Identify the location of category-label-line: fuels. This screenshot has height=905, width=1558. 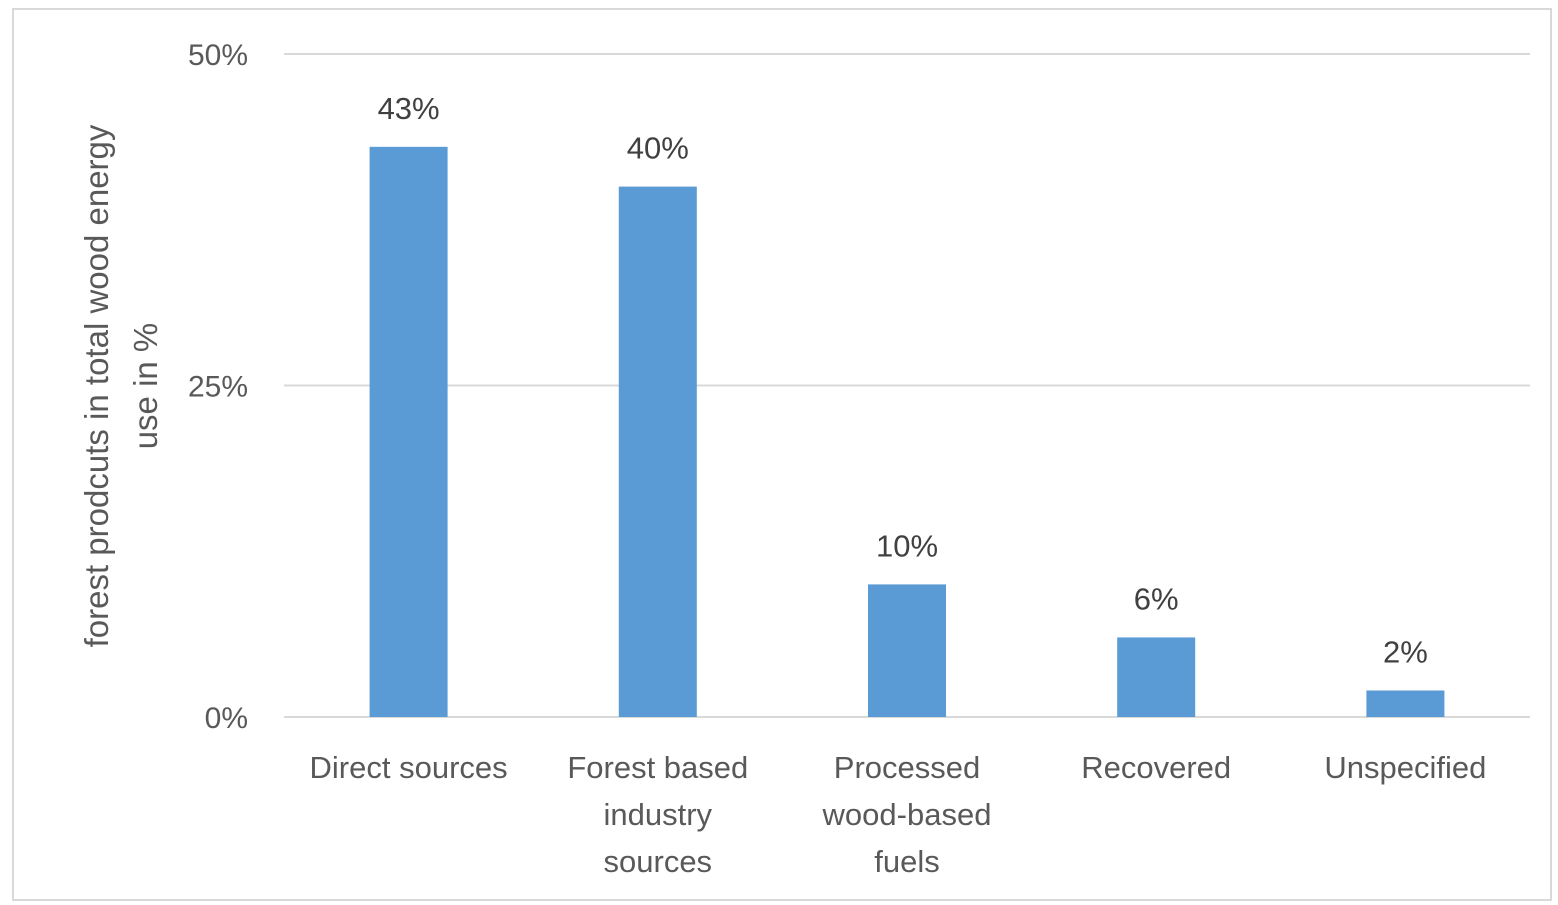
(906, 861).